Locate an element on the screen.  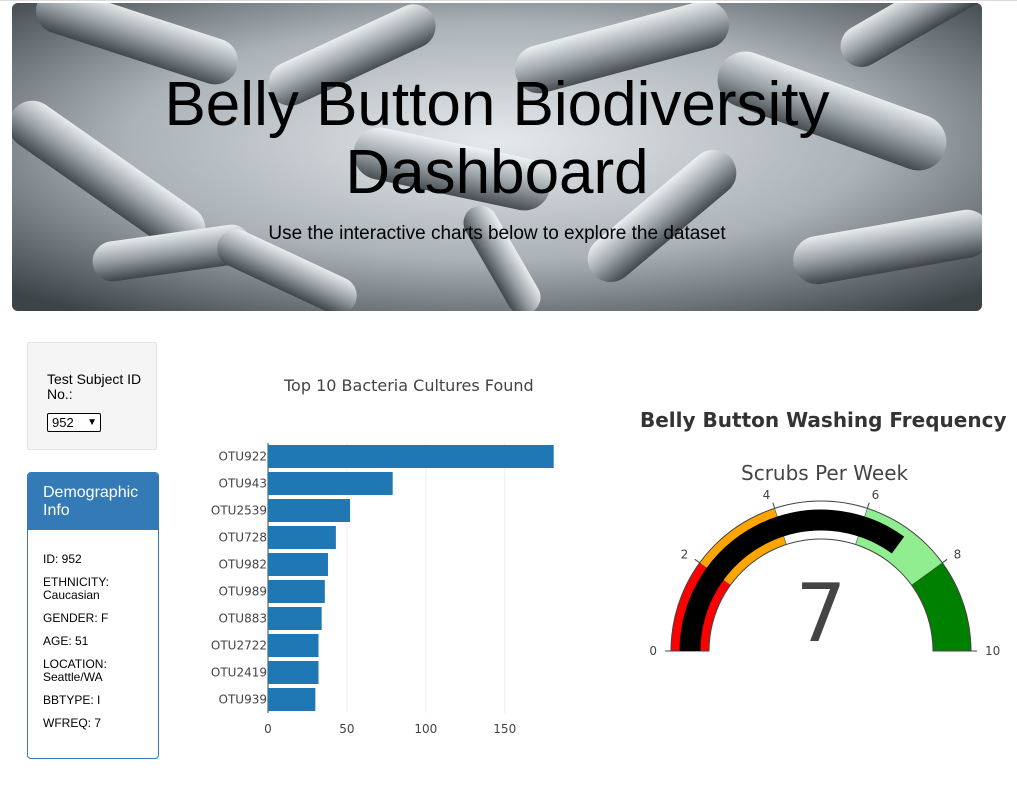
subject-selector-panel: Test Subject ID No.: 952 ▼ is located at coordinates (92, 396).